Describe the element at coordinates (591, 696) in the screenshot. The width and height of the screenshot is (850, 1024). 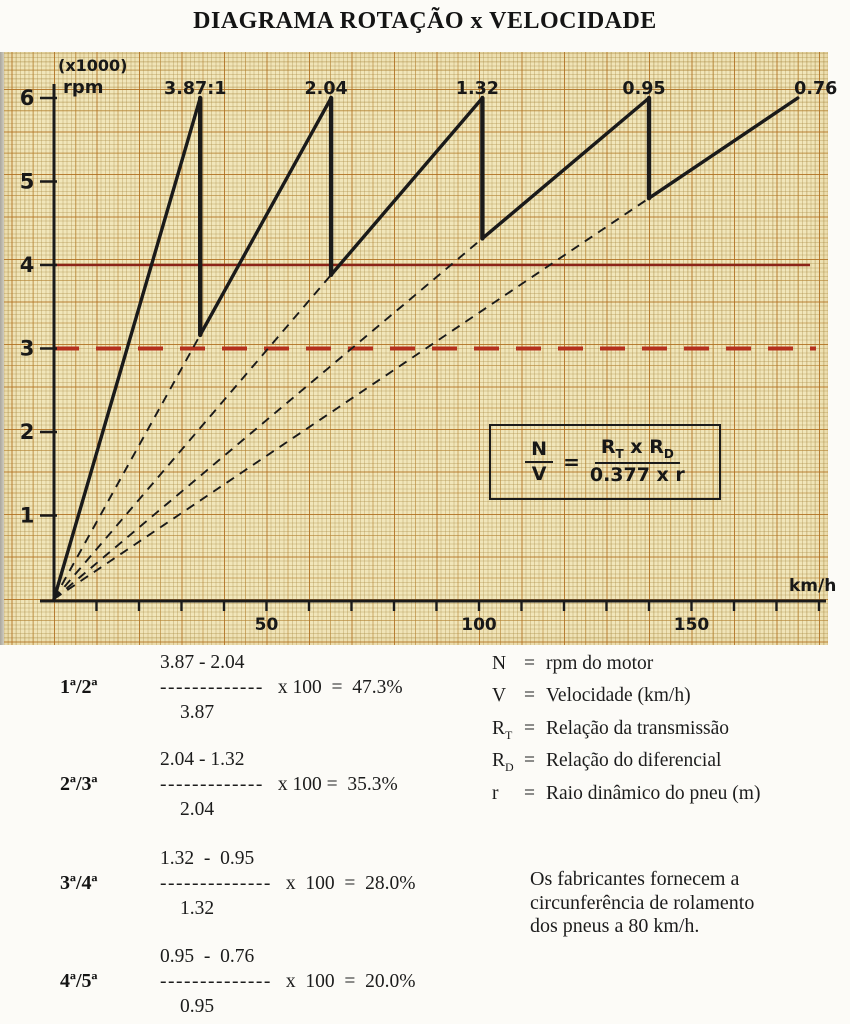
I see `legend-item-V: V = Velocidade (km/h)` at that location.